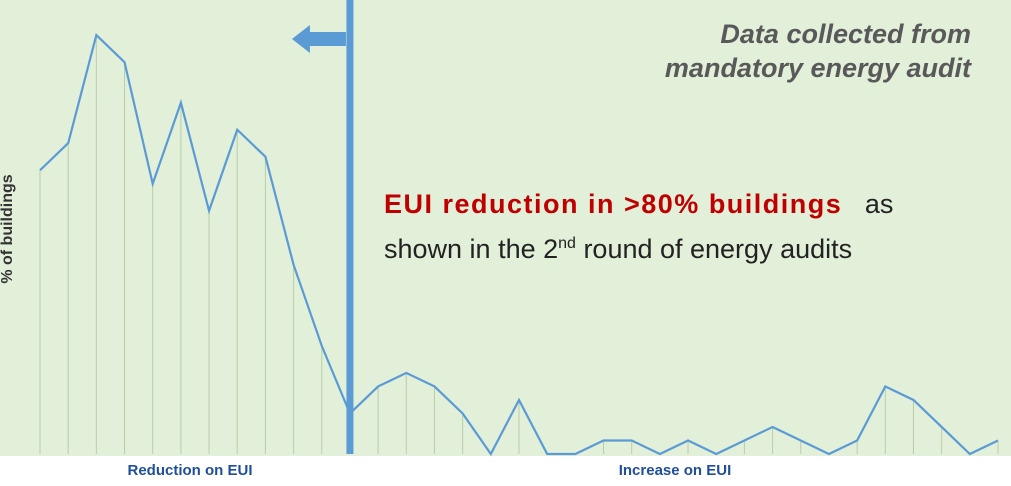  Describe the element at coordinates (471, 249) in the screenshot. I see `highlight-text: shown in the 2` at that location.